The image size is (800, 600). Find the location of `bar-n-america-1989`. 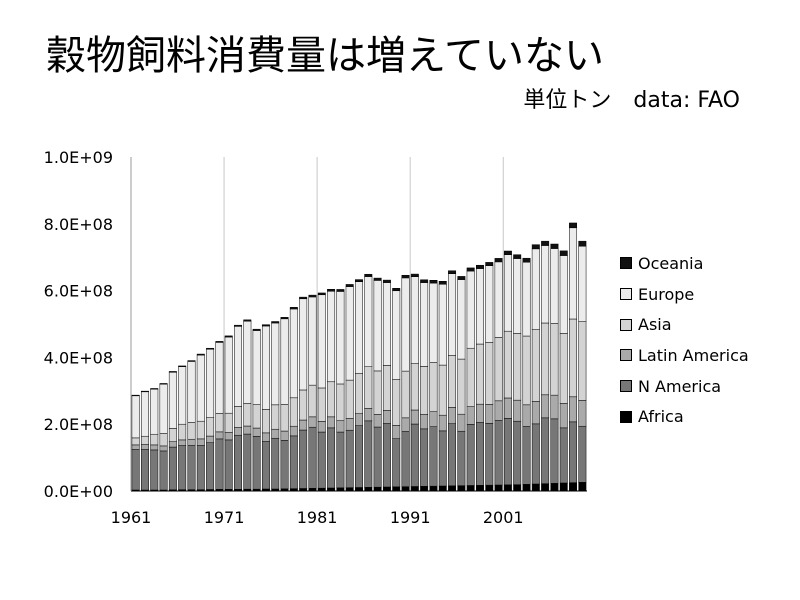

bar-n-america-1989 is located at coordinates (396, 463).